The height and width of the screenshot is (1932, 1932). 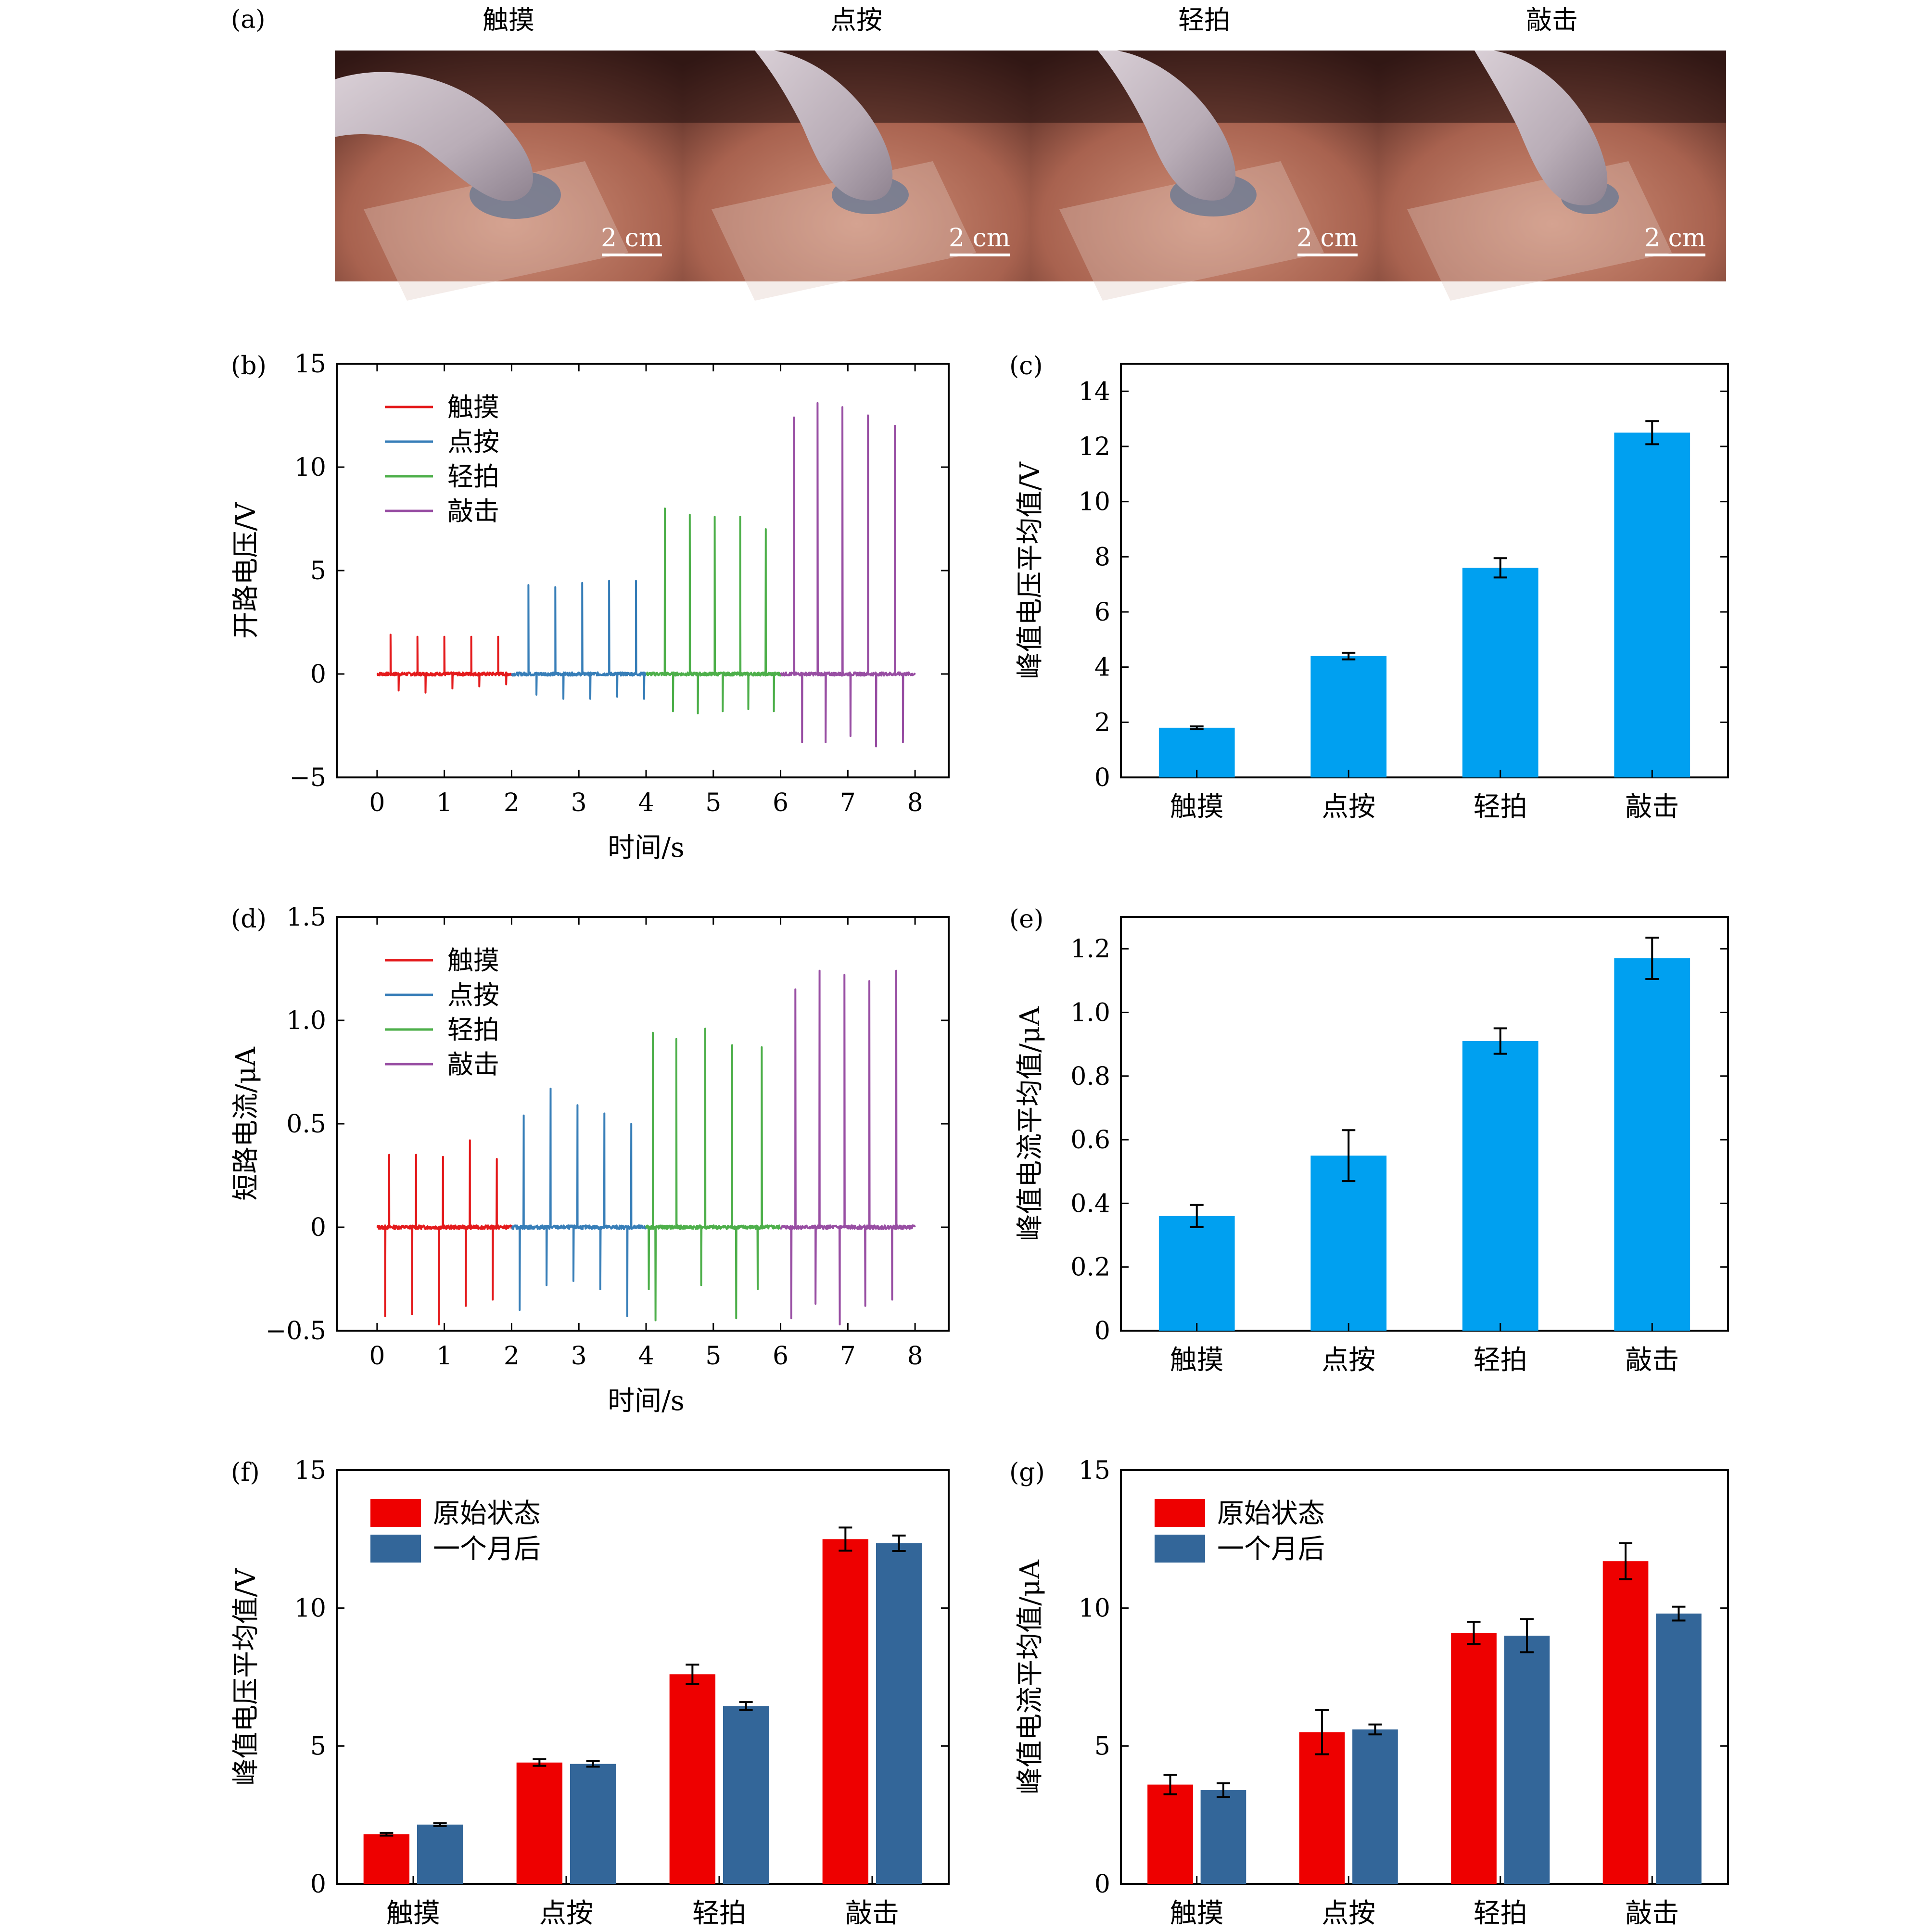 I want to click on y-axis-label: 短路电流/μA, so click(x=246, y=1124).